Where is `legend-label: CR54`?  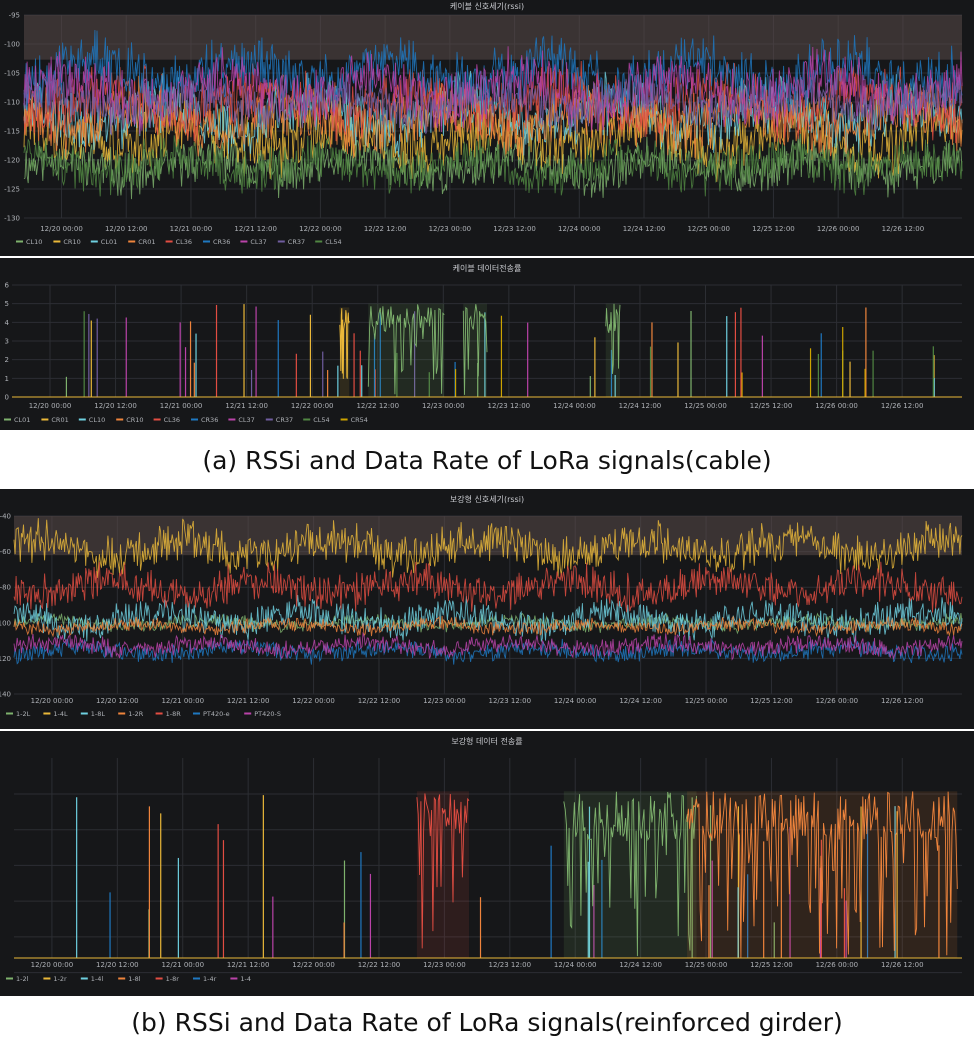
legend-label: CR54 is located at coordinates (359, 420).